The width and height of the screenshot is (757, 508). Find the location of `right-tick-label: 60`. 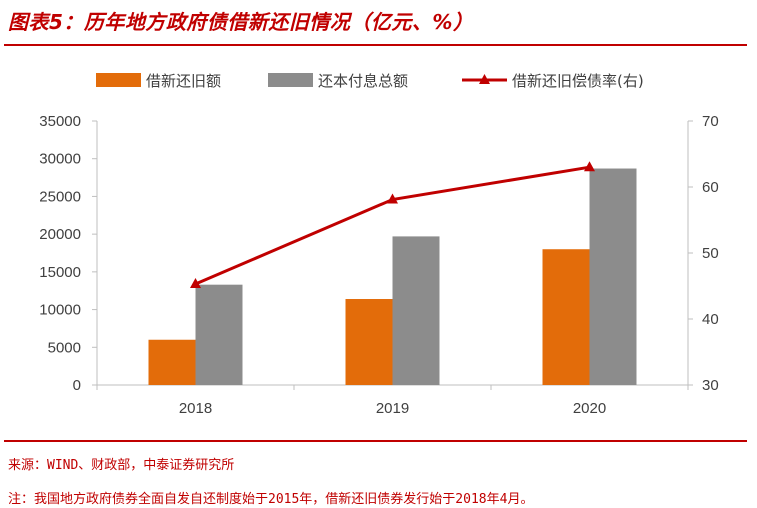

right-tick-label: 60 is located at coordinates (710, 187).